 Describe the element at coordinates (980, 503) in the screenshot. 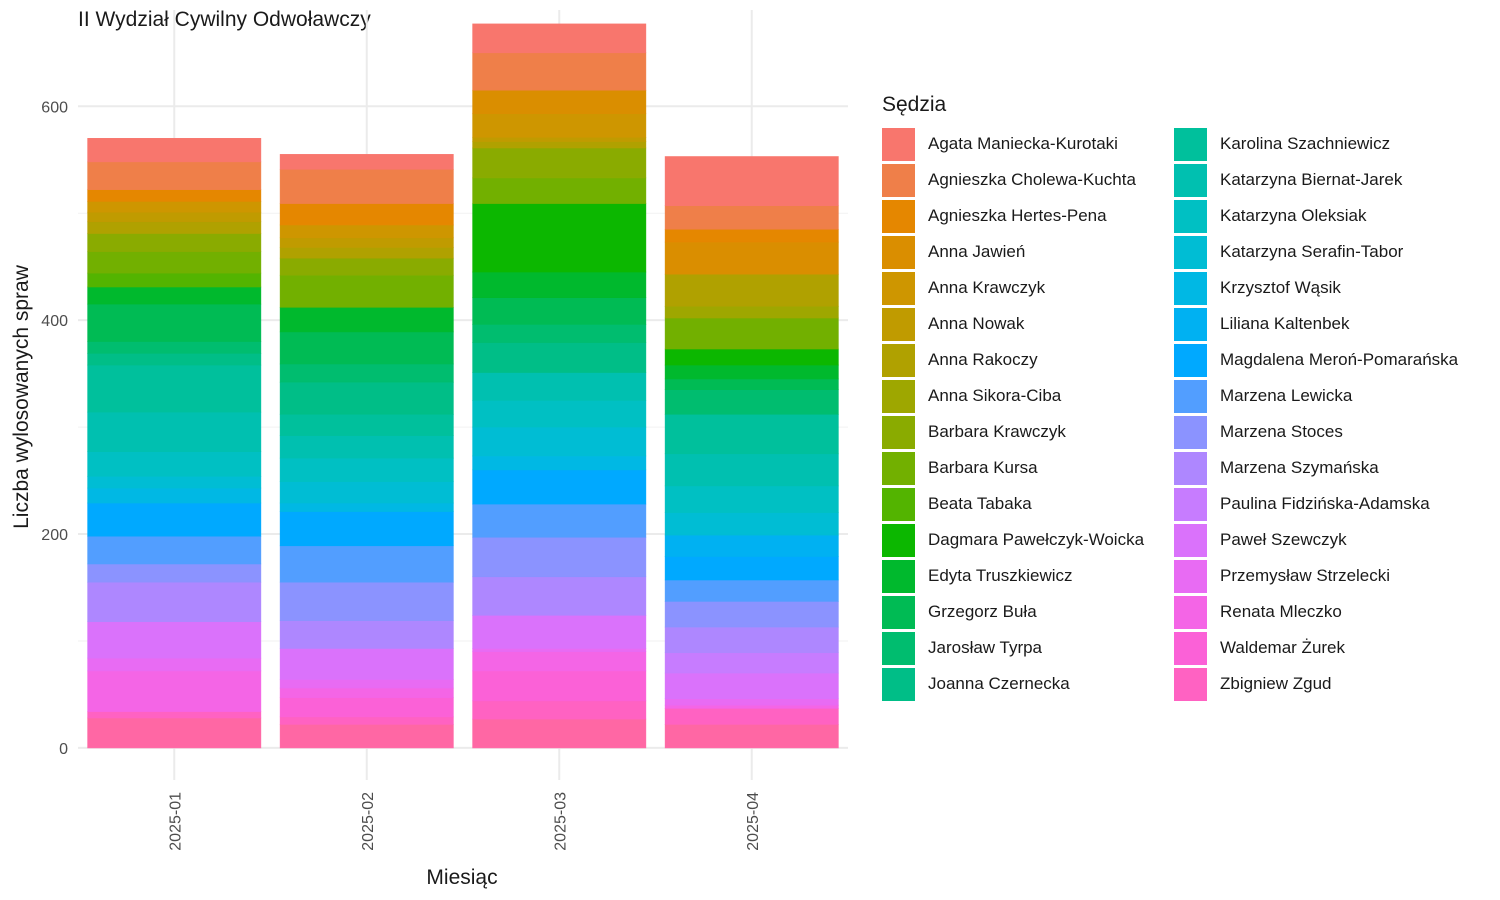

I see `legend-label: Beata Tabaka` at that location.